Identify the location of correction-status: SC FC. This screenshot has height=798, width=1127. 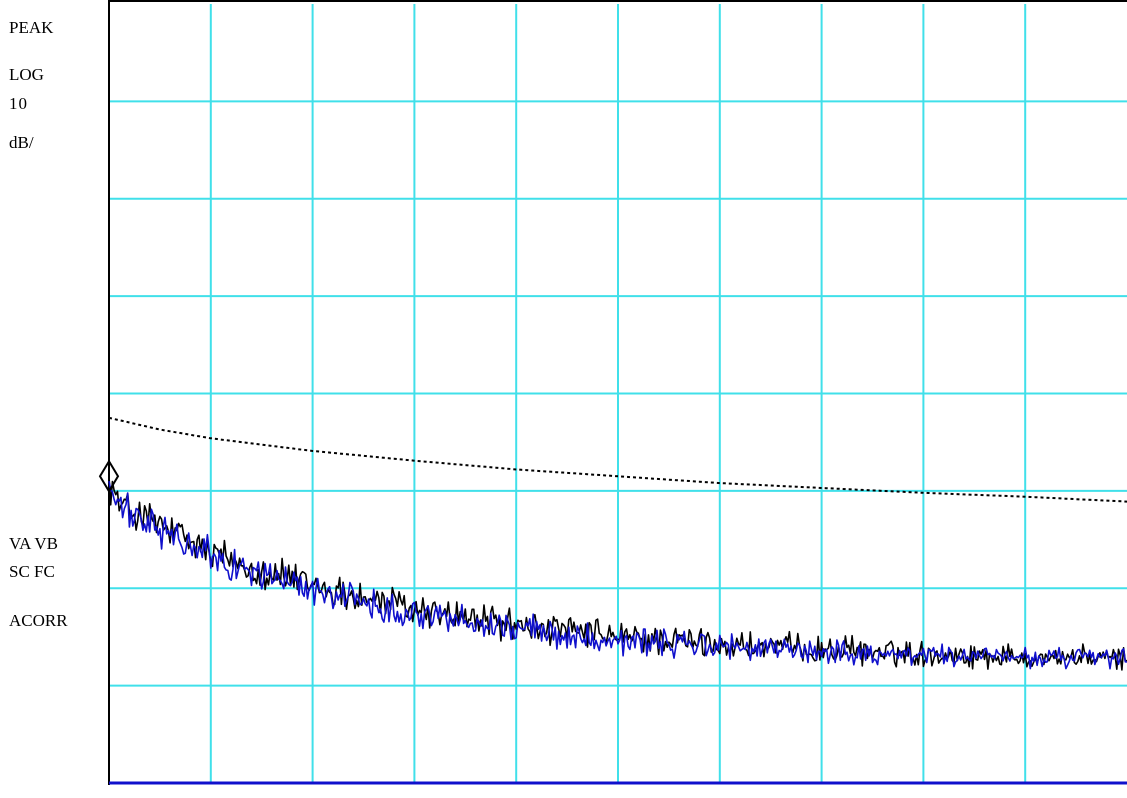
(32, 571).